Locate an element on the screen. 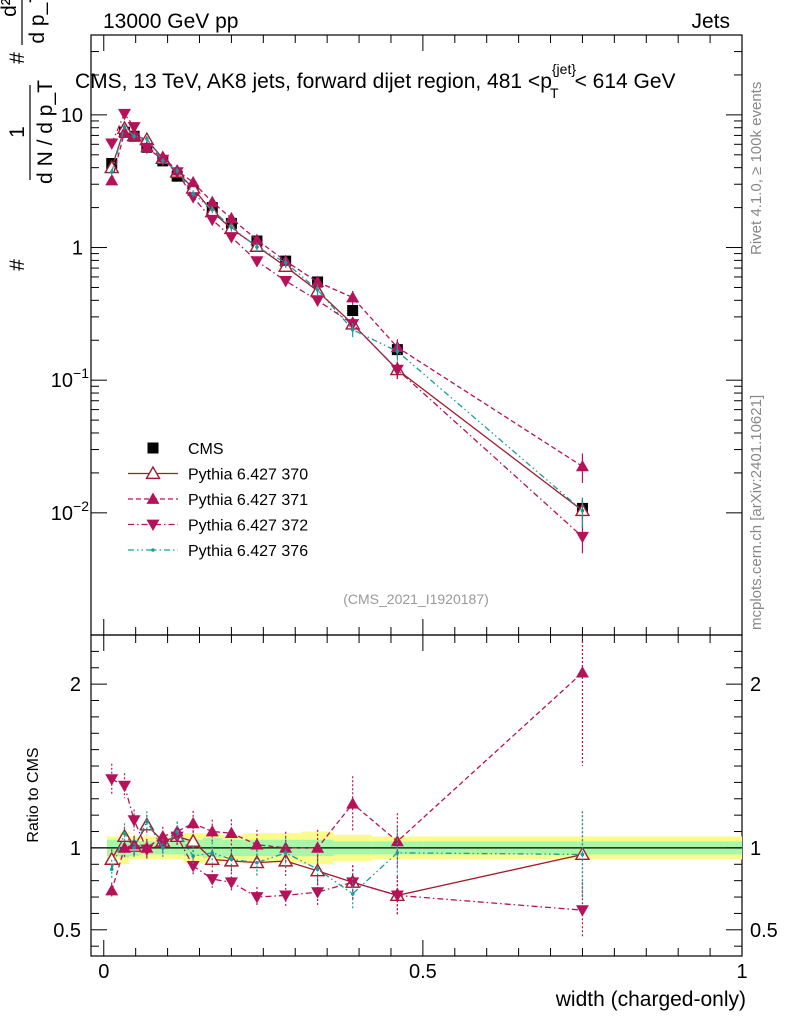 Image resolution: width=786 pixels, height=1024 pixels. main-ytick-label: 10 is located at coordinates (72, 116).